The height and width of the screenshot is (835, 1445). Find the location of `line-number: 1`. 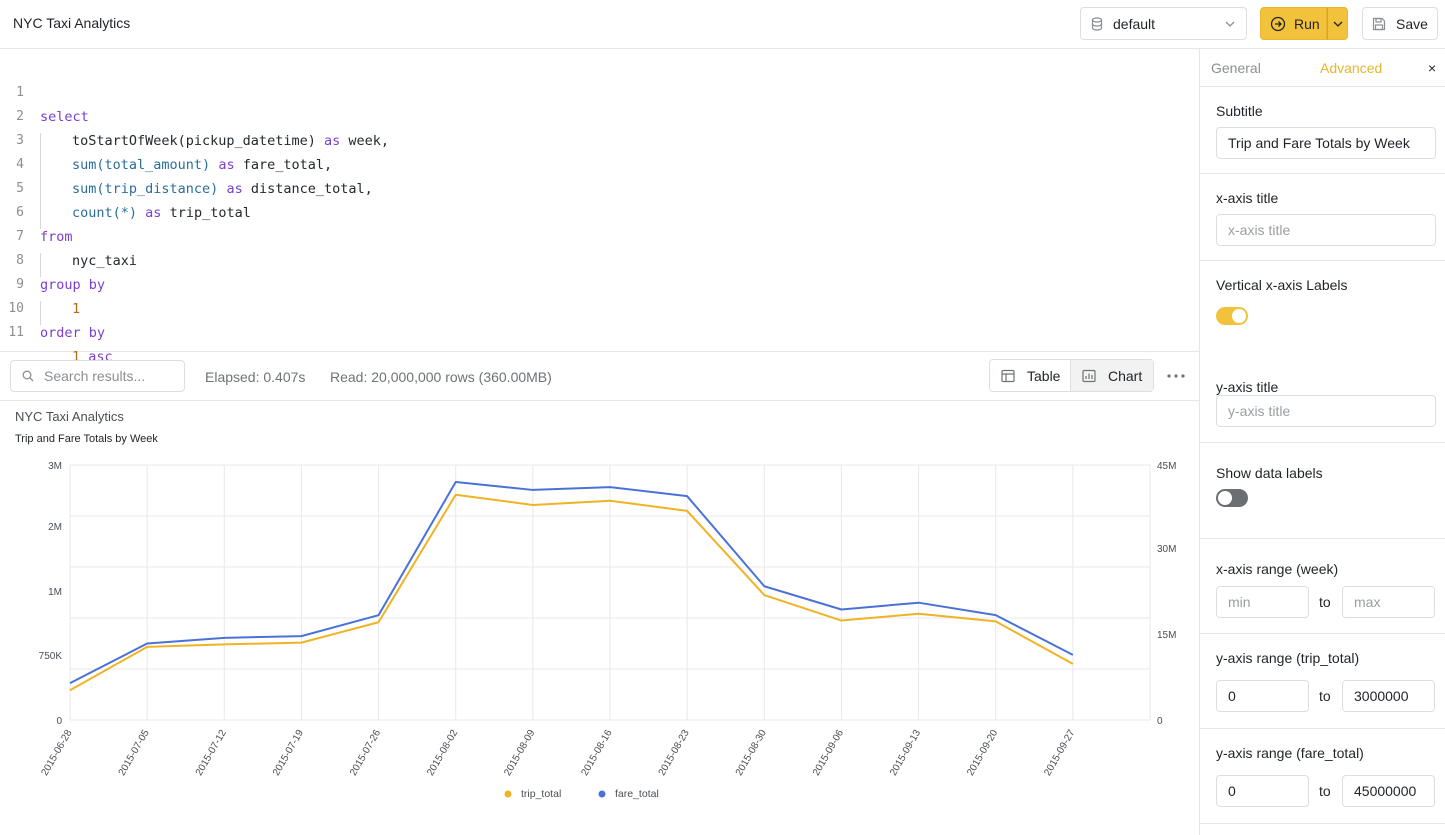

line-number: 1 is located at coordinates (20, 92).